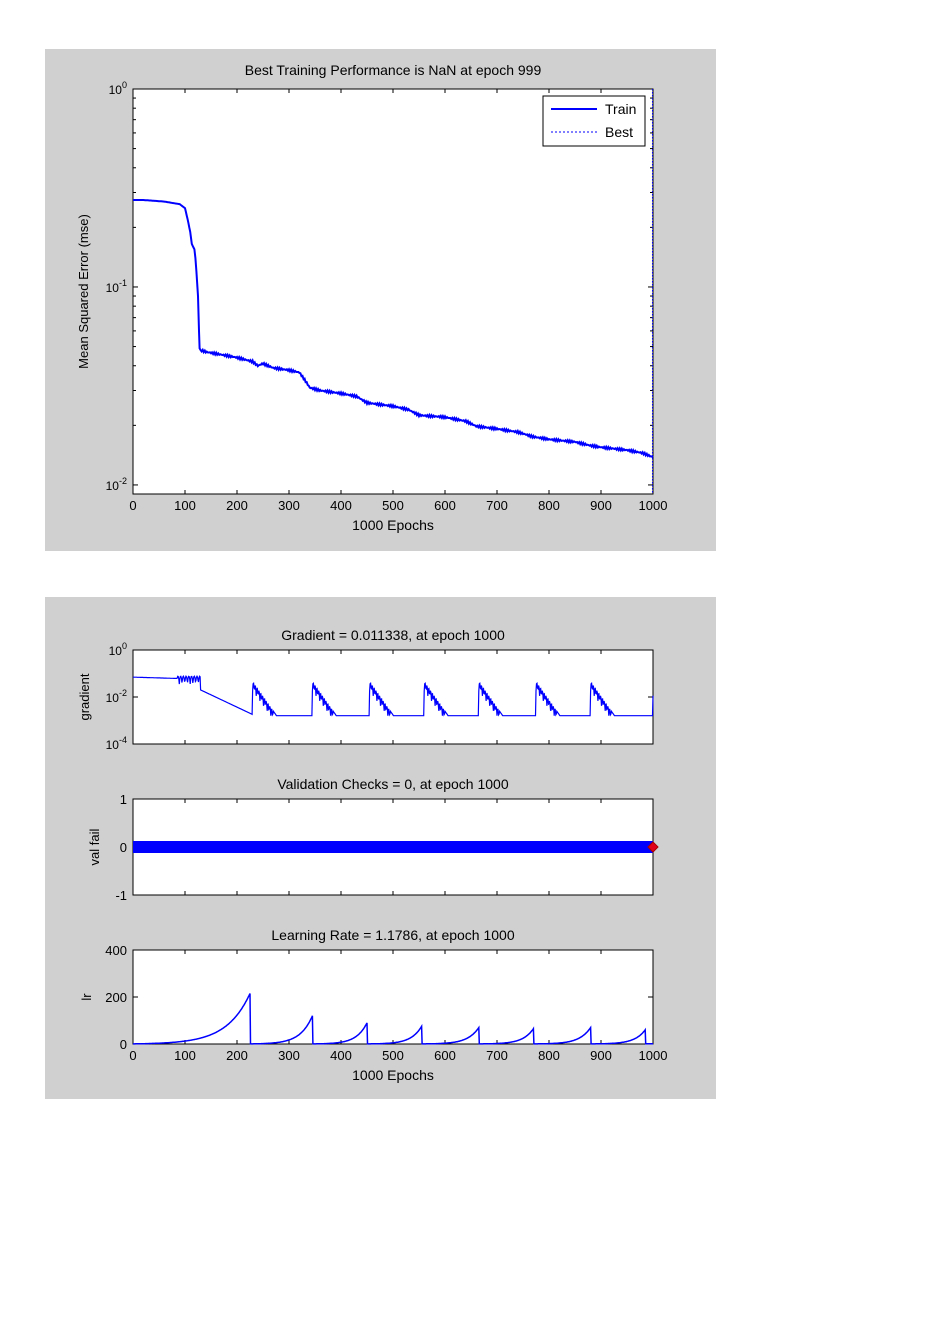  What do you see at coordinates (116, 997) in the screenshot?
I see `y-tick-label: 200` at bounding box center [116, 997].